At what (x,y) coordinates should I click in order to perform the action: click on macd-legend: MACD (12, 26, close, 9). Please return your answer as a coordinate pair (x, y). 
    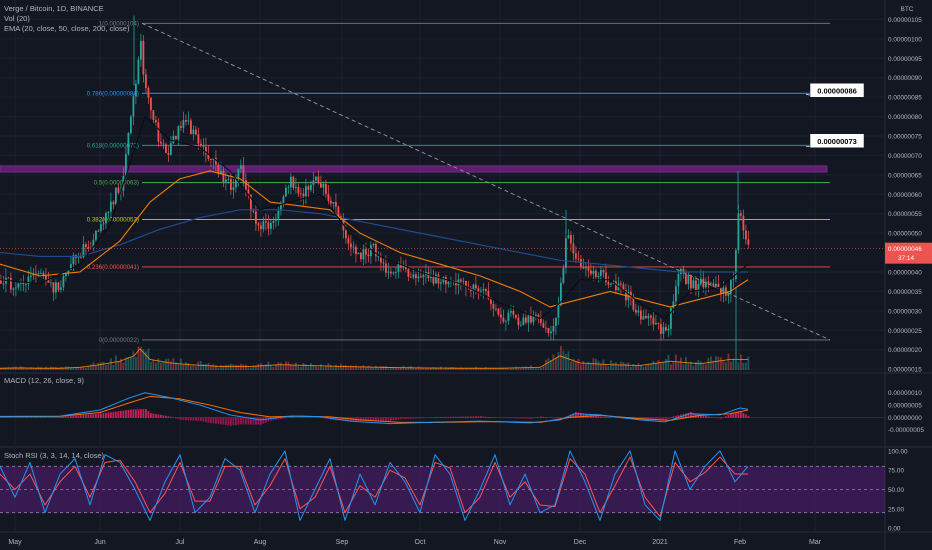
    Looking at the image, I should click on (44, 380).